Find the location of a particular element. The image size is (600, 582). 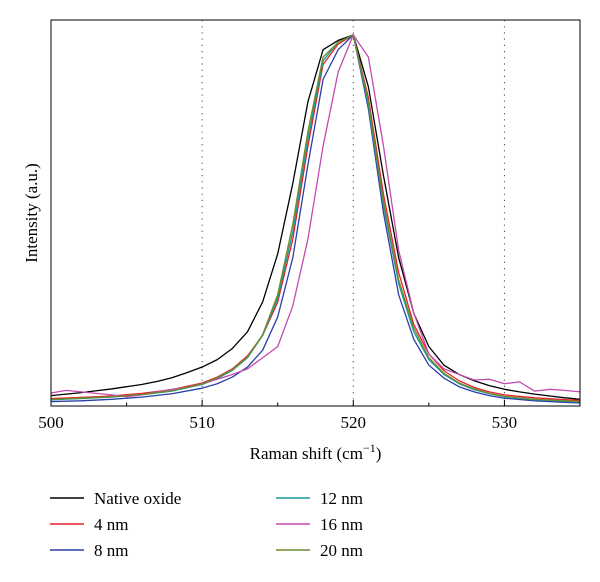

legend: Native oxide 4 nm 8 nm 12 nm 16 nm 20 nm is located at coordinates (206, 524).